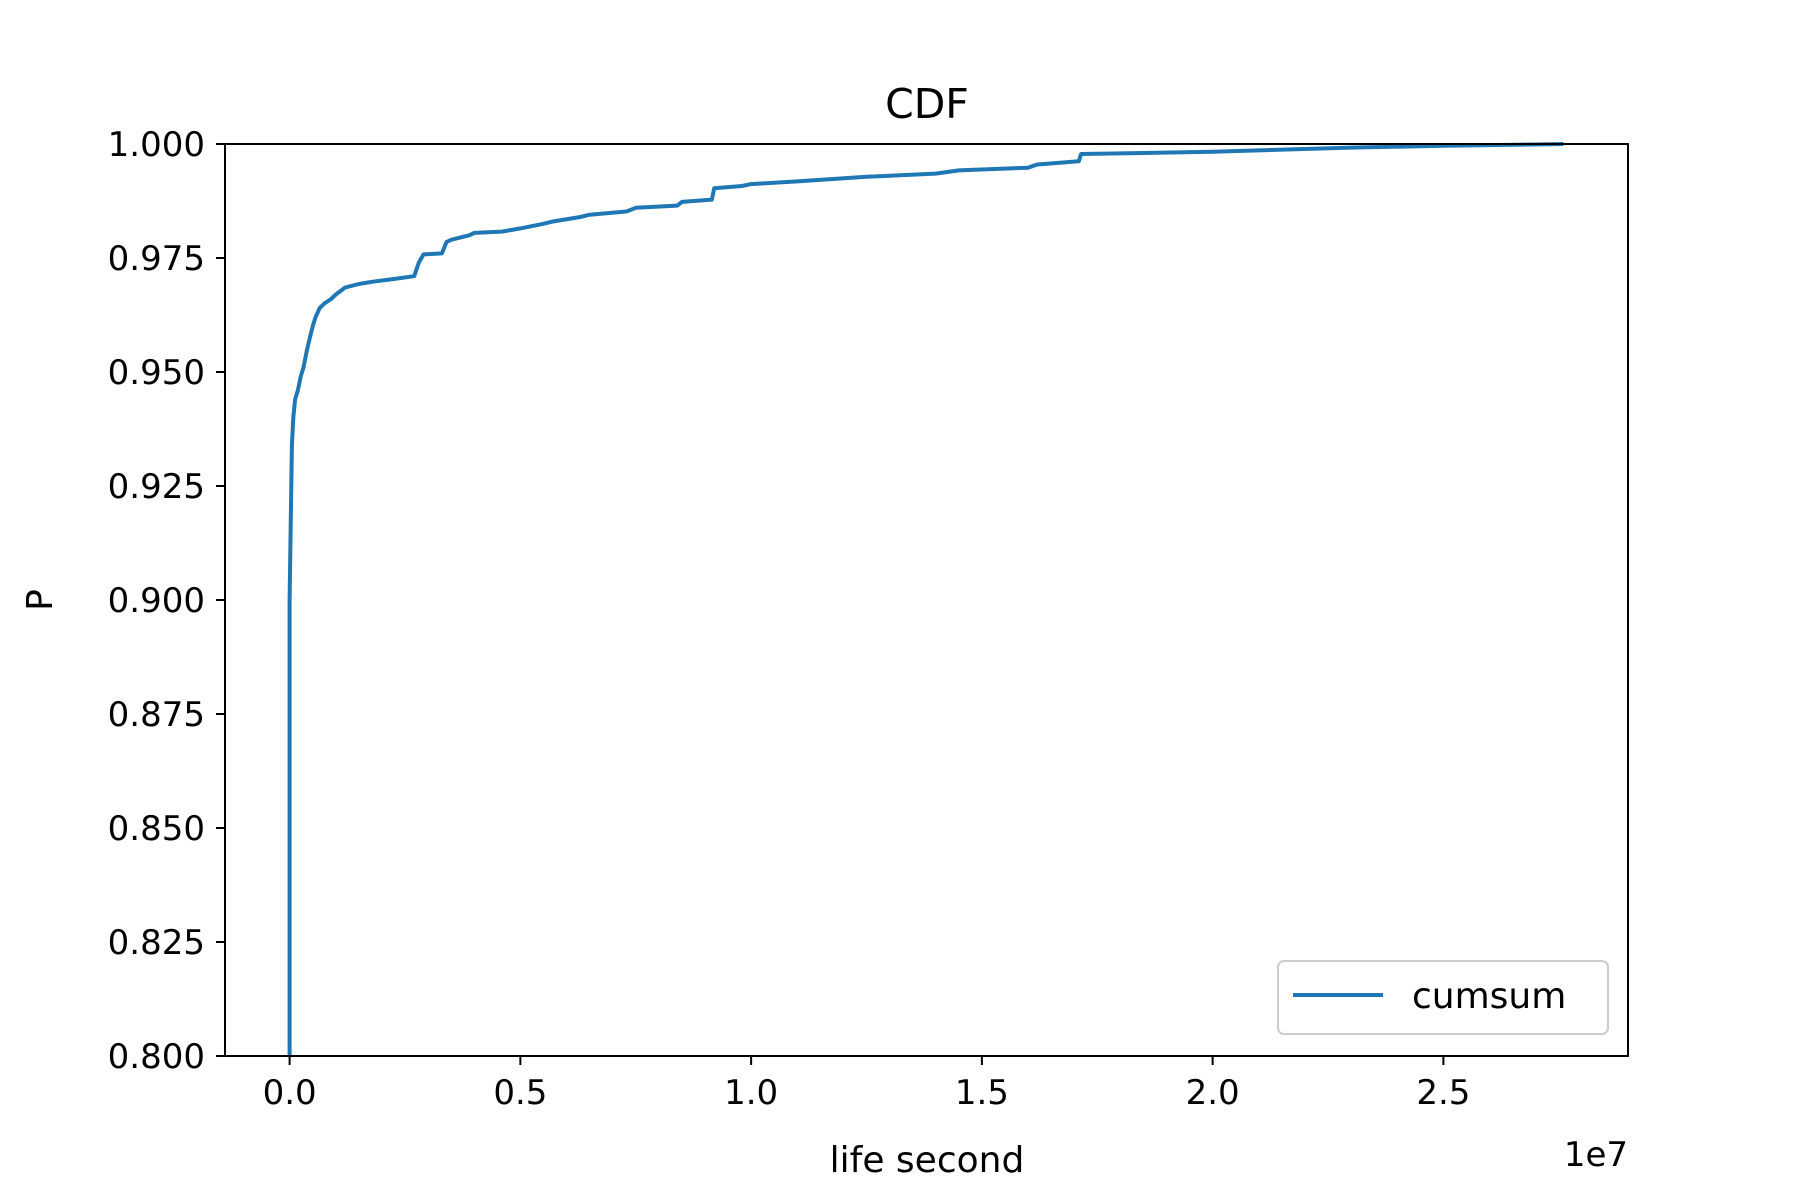  What do you see at coordinates (156, 259) in the screenshot?
I see `y-tick-label: 0.975` at bounding box center [156, 259].